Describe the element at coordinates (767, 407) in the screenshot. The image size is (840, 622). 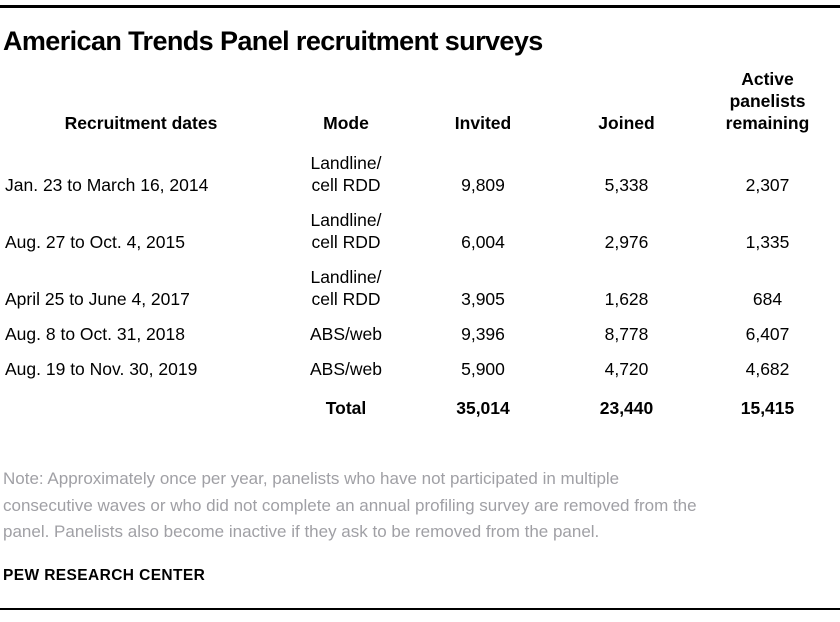
I see `total-active-remaining: 15,415` at that location.